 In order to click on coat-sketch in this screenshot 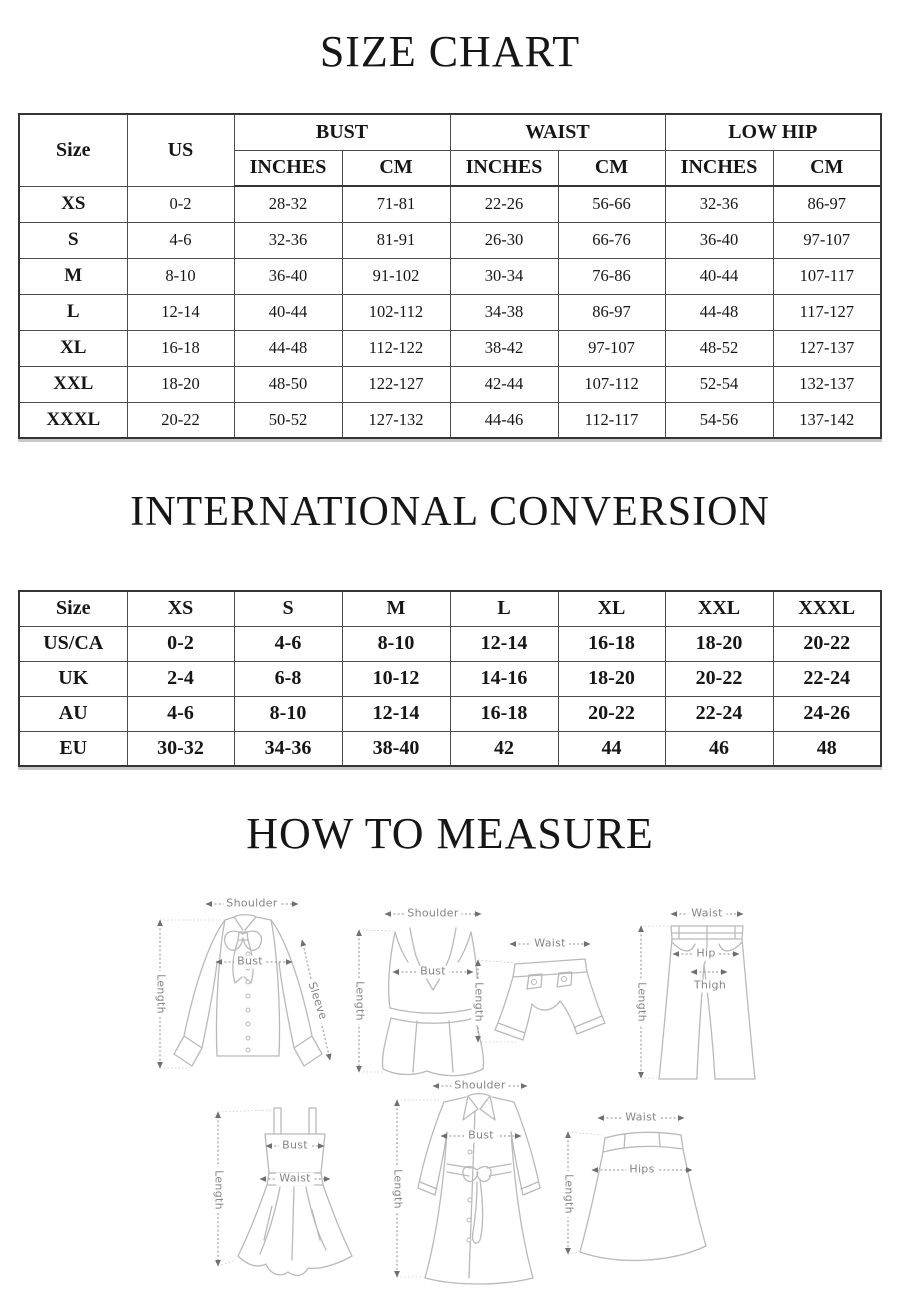, I will do `click(467, 1184)`.